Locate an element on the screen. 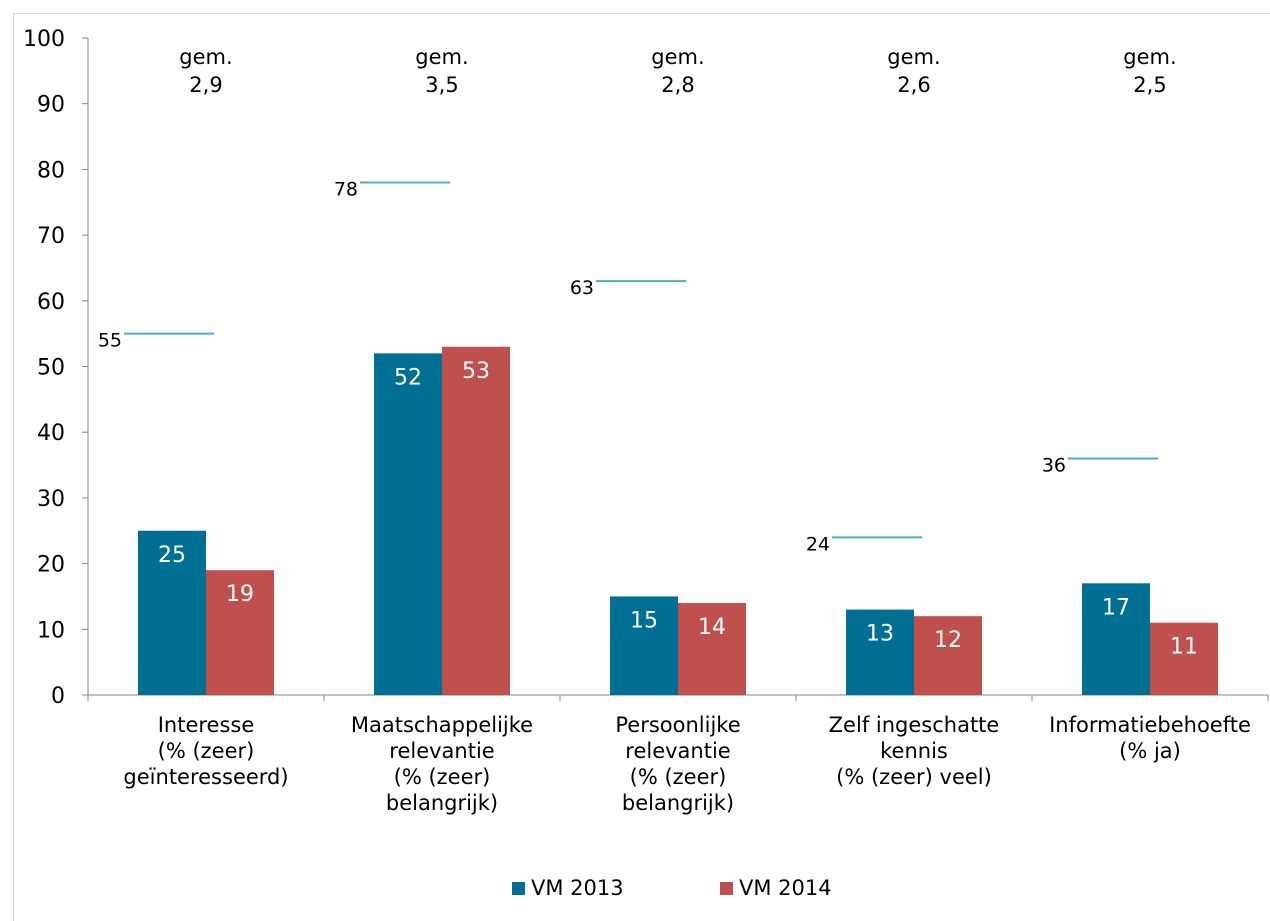  data-label: 25 is located at coordinates (172, 555).